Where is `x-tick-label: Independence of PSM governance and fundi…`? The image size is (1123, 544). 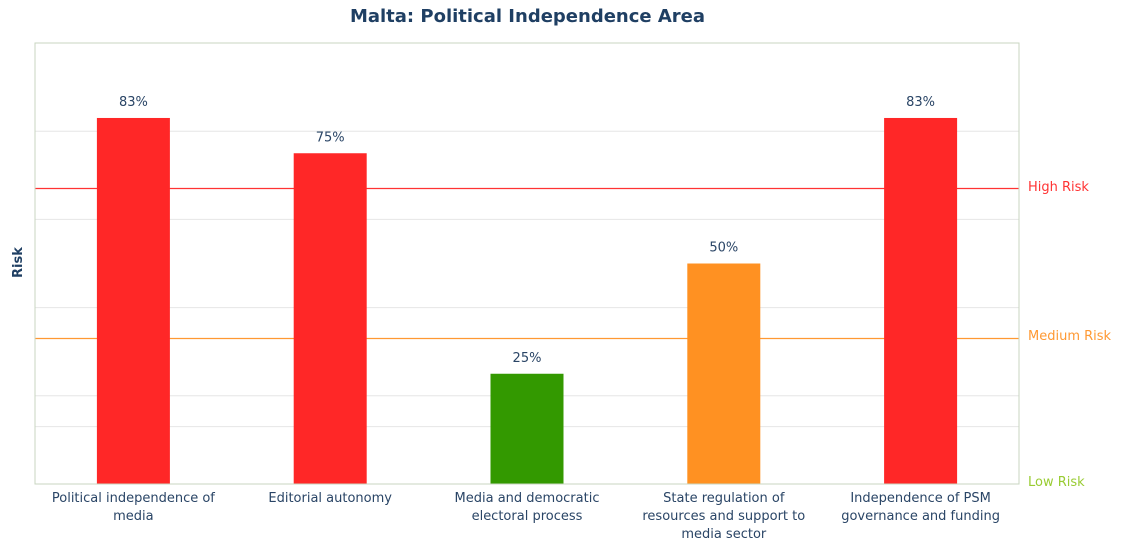 x-tick-label: Independence of PSM governance and fundi… is located at coordinates (920, 507).